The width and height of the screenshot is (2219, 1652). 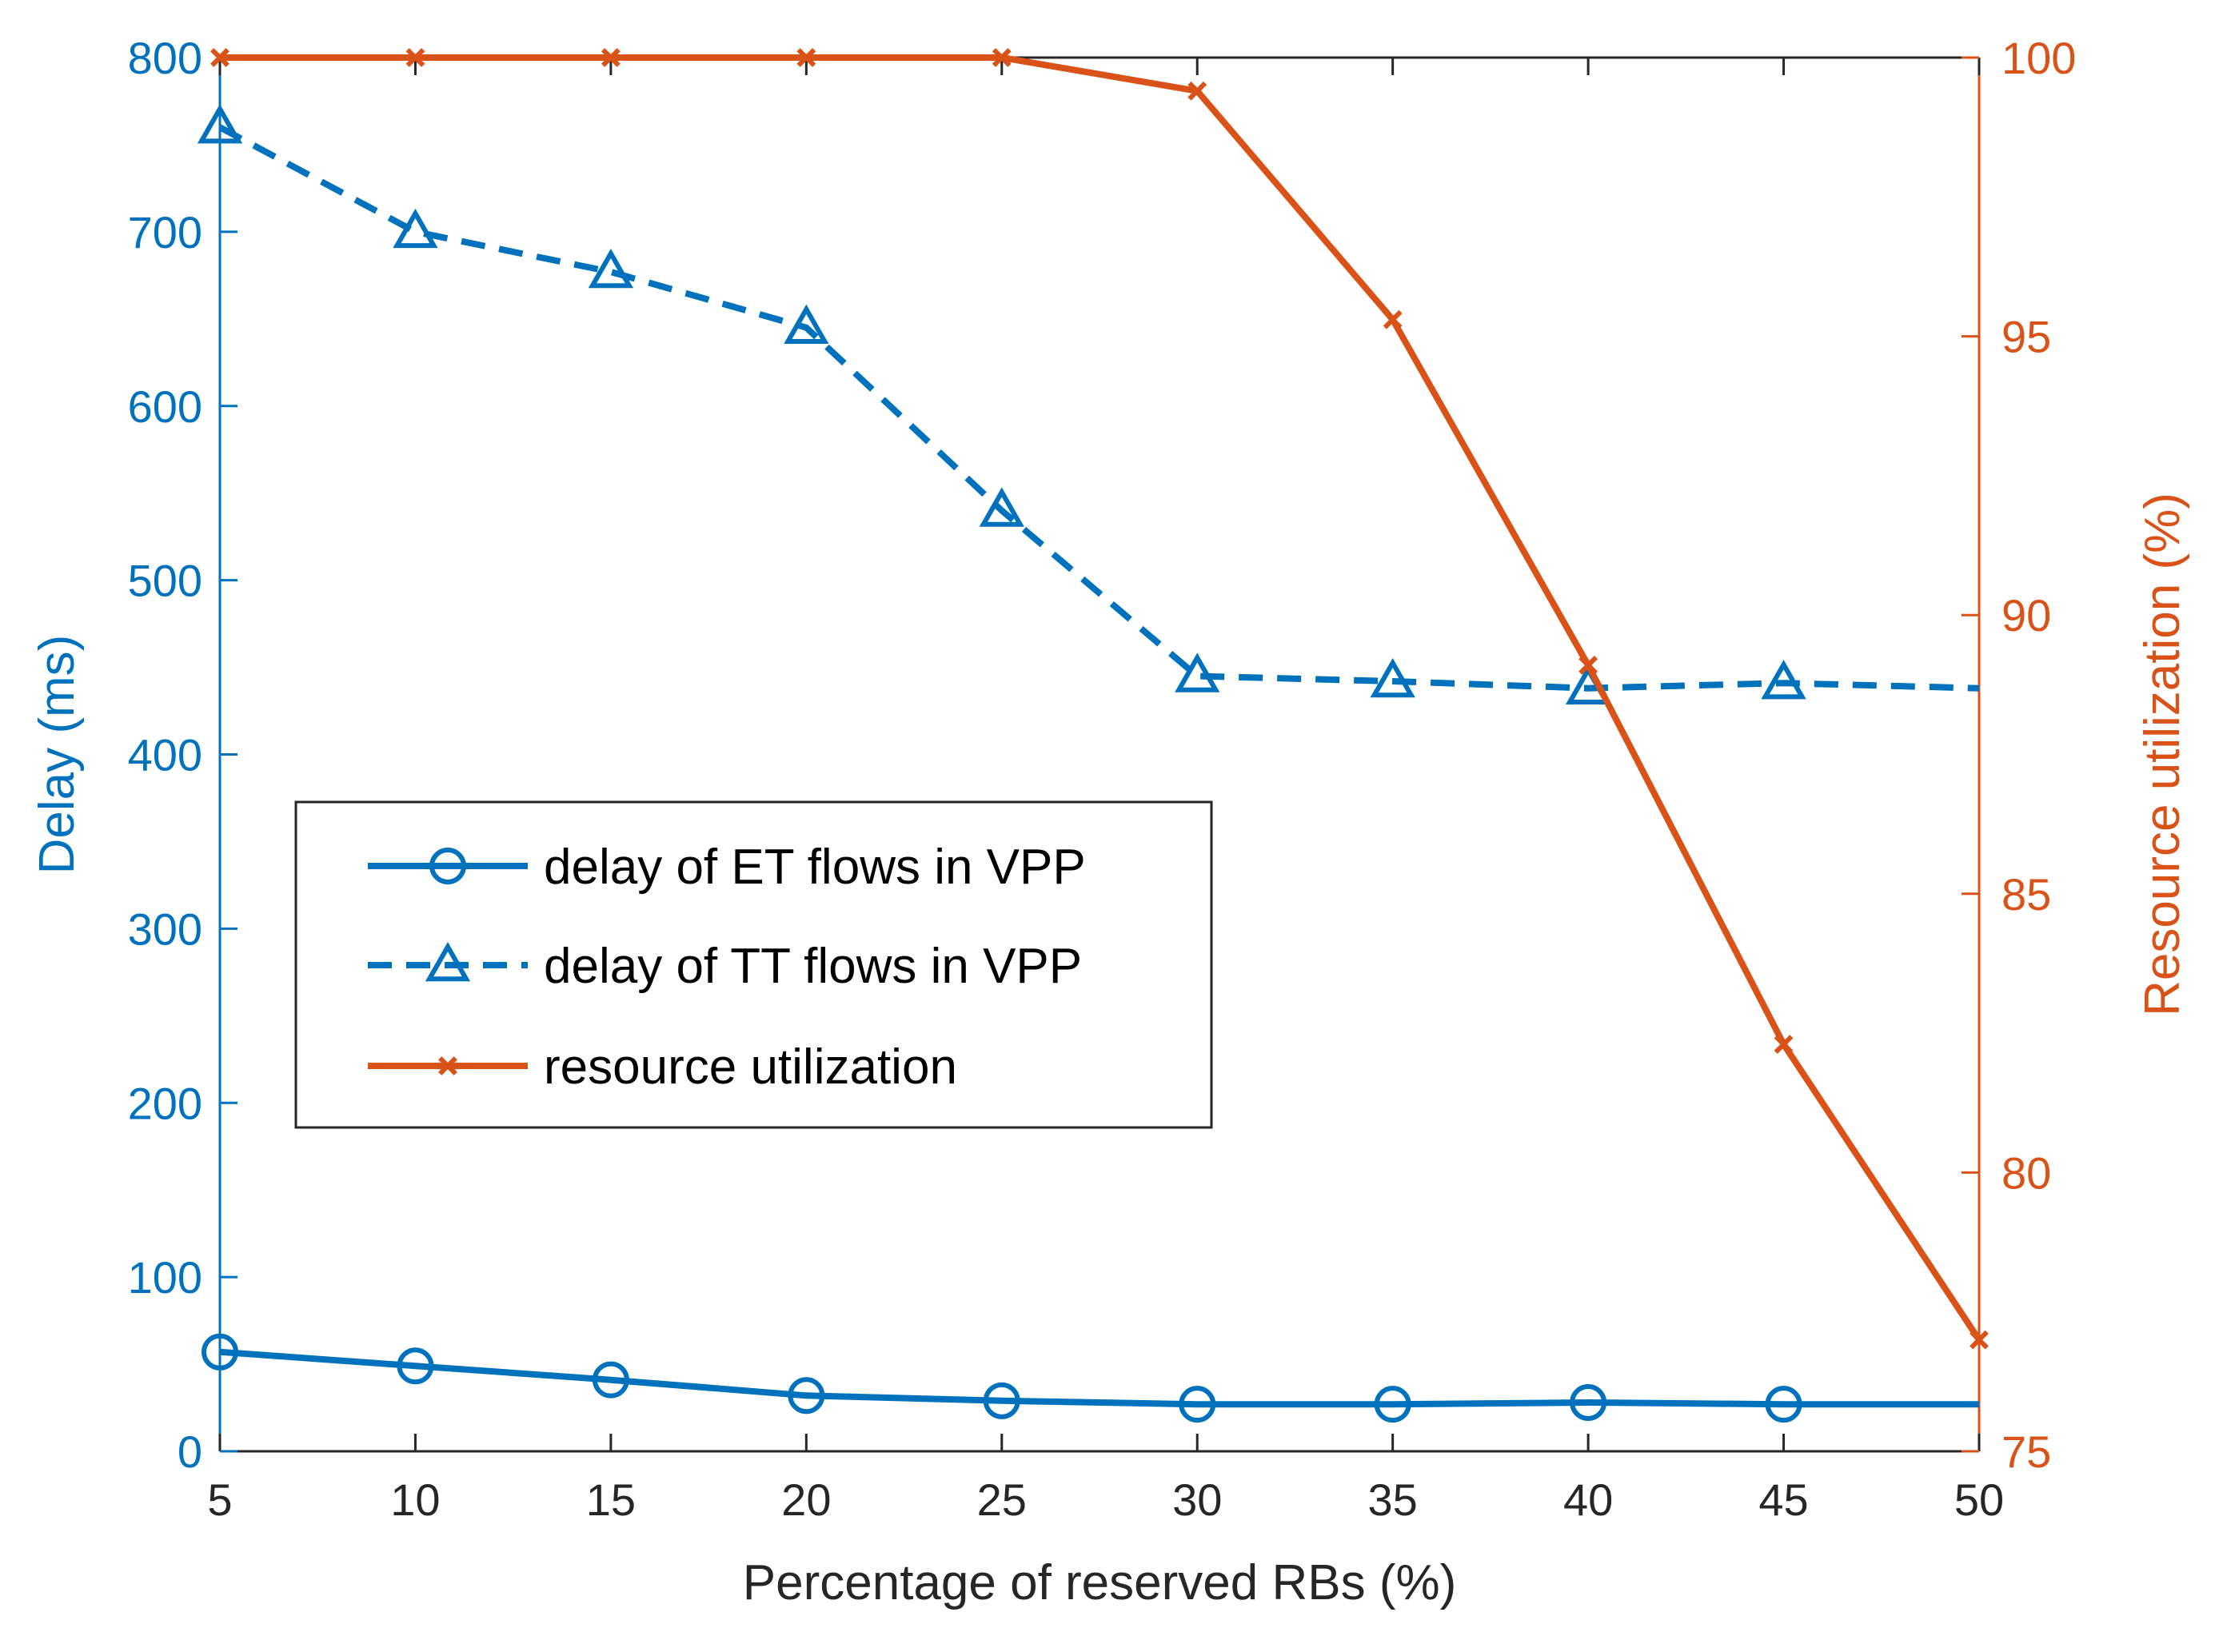 What do you see at coordinates (2026, 1452) in the screenshot?
I see `y-right-tick-label: 75` at bounding box center [2026, 1452].